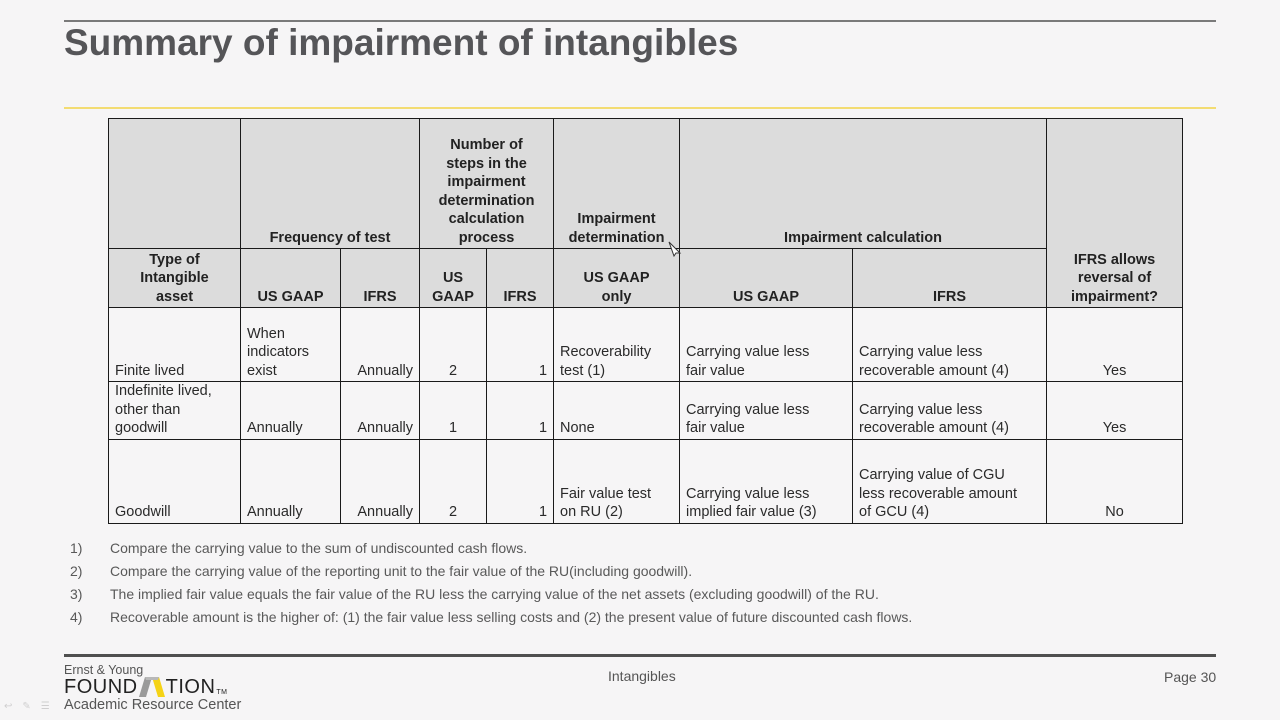 The width and height of the screenshot is (1280, 720). Describe the element at coordinates (76, 594) in the screenshot. I see `footnote-number: 3)` at that location.